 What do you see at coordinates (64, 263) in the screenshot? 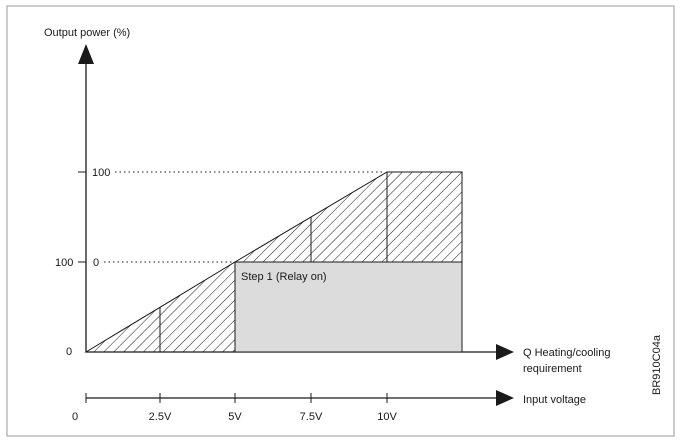
I see `label-middle-100: 100` at bounding box center [64, 263].